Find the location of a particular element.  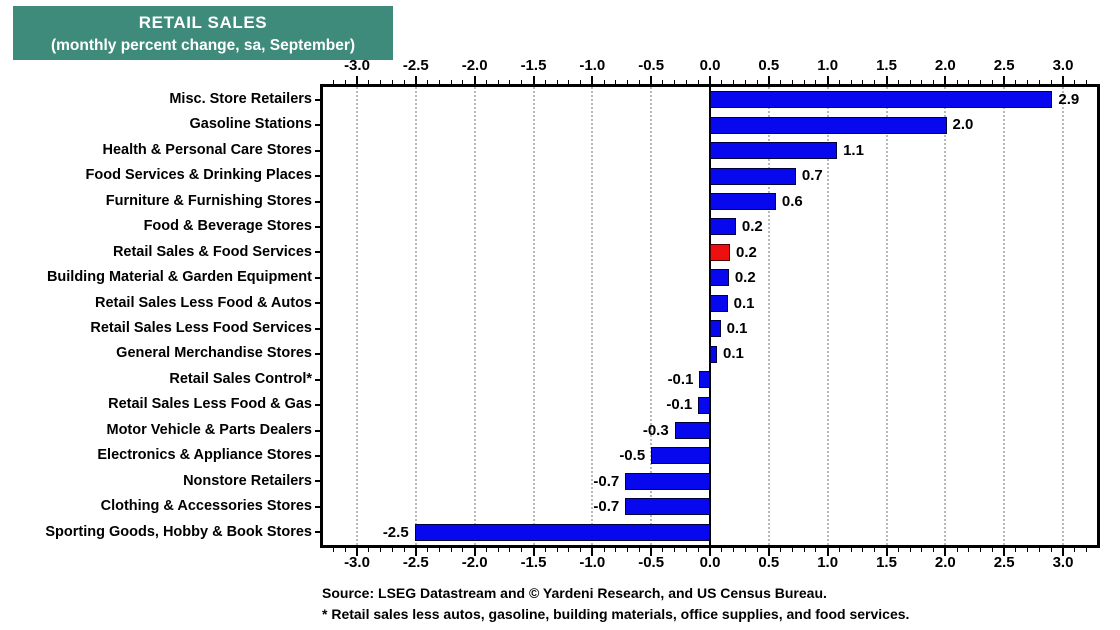

category-label: Retail Sales & Food Services is located at coordinates (212, 251).